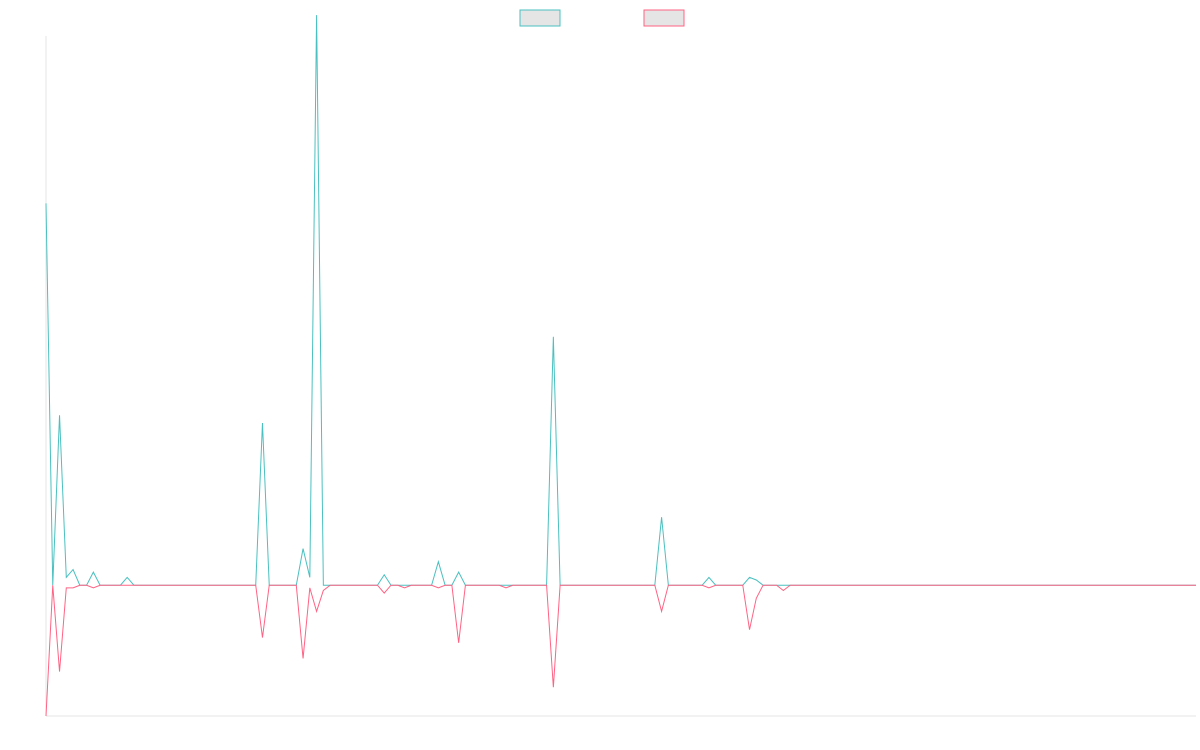 The image size is (1200, 750). I want to click on legend, so click(602, 18).